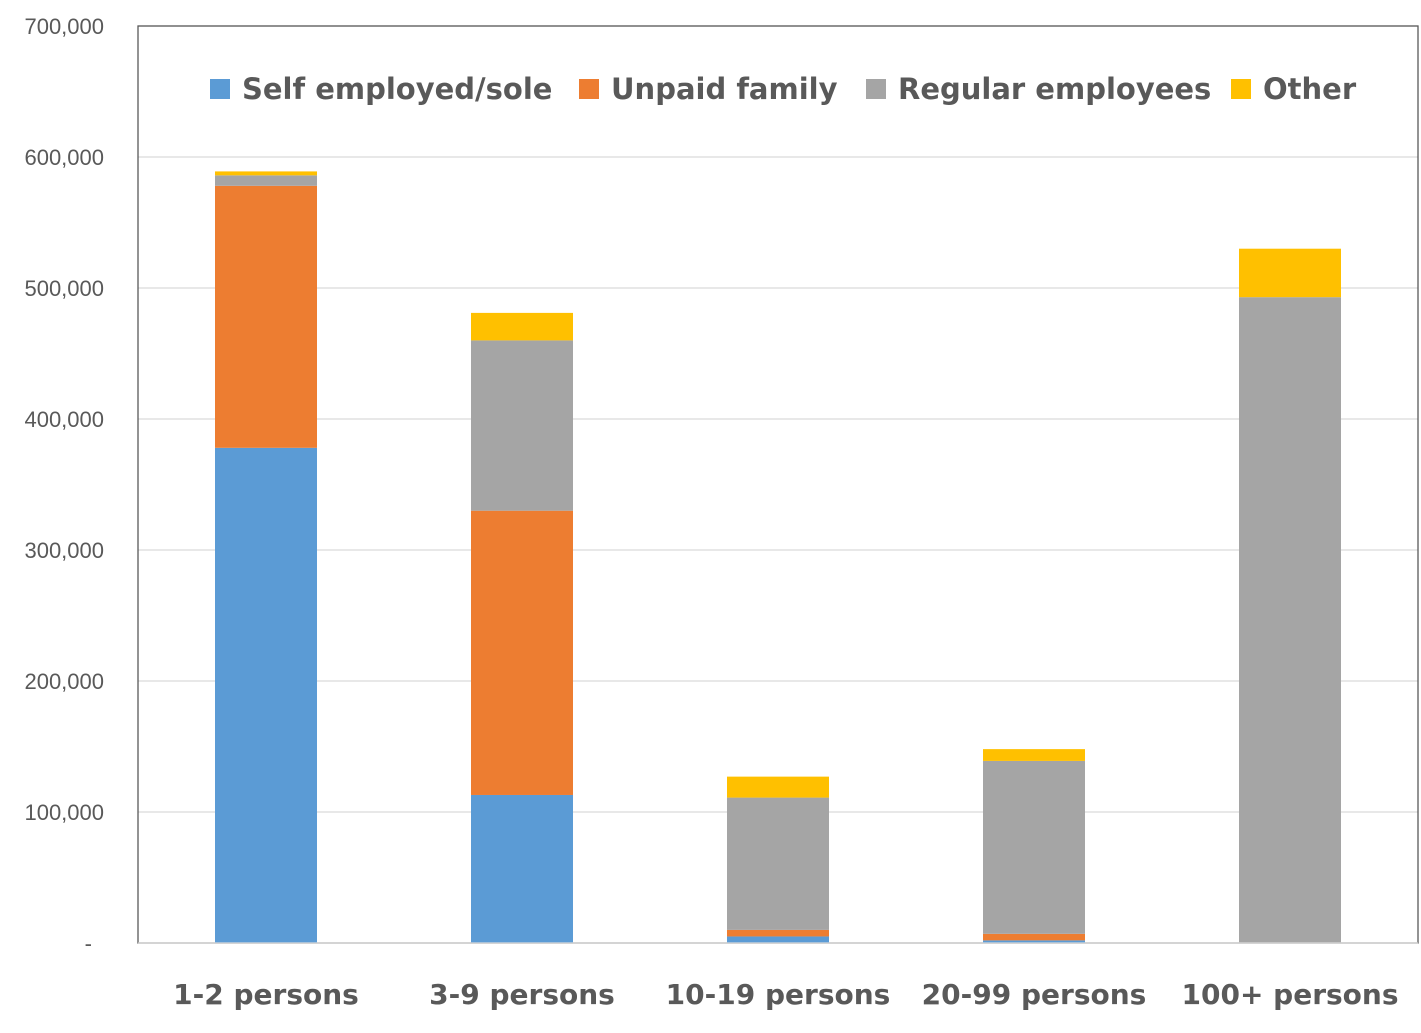 This screenshot has height=1033, width=1421. I want to click on y-tick-label: -, so click(88, 943).